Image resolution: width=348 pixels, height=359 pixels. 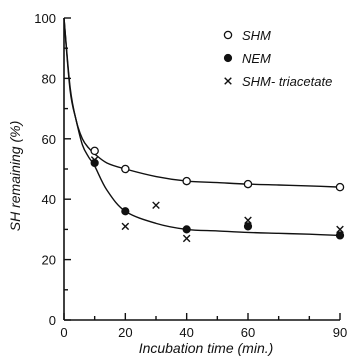 What do you see at coordinates (125, 332) in the screenshot?
I see `x-tick-label: 20` at bounding box center [125, 332].